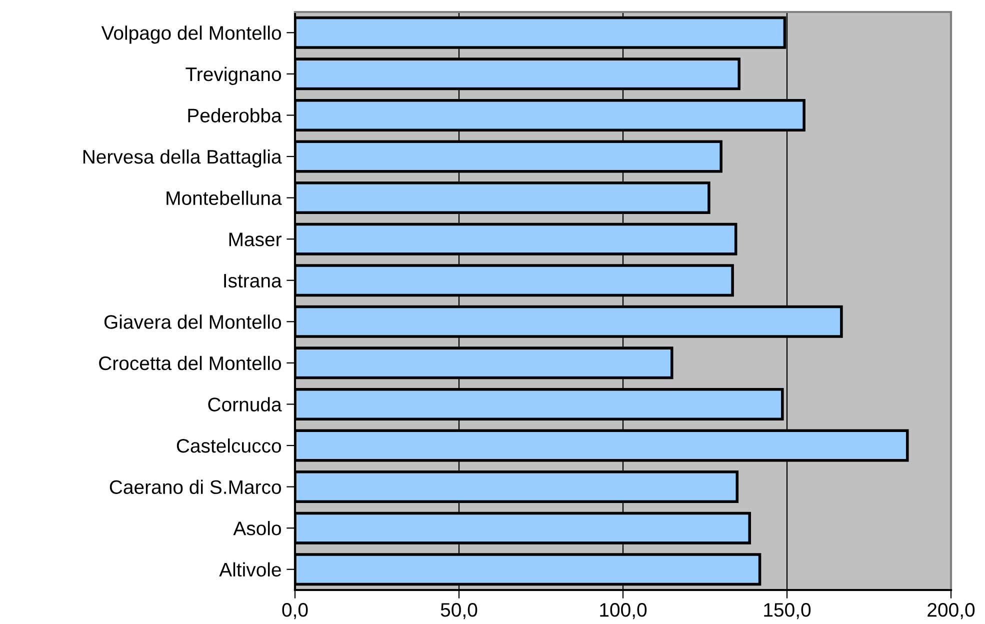 The width and height of the screenshot is (985, 624). I want to click on y-tick-label: Castelcucco, so click(228, 445).